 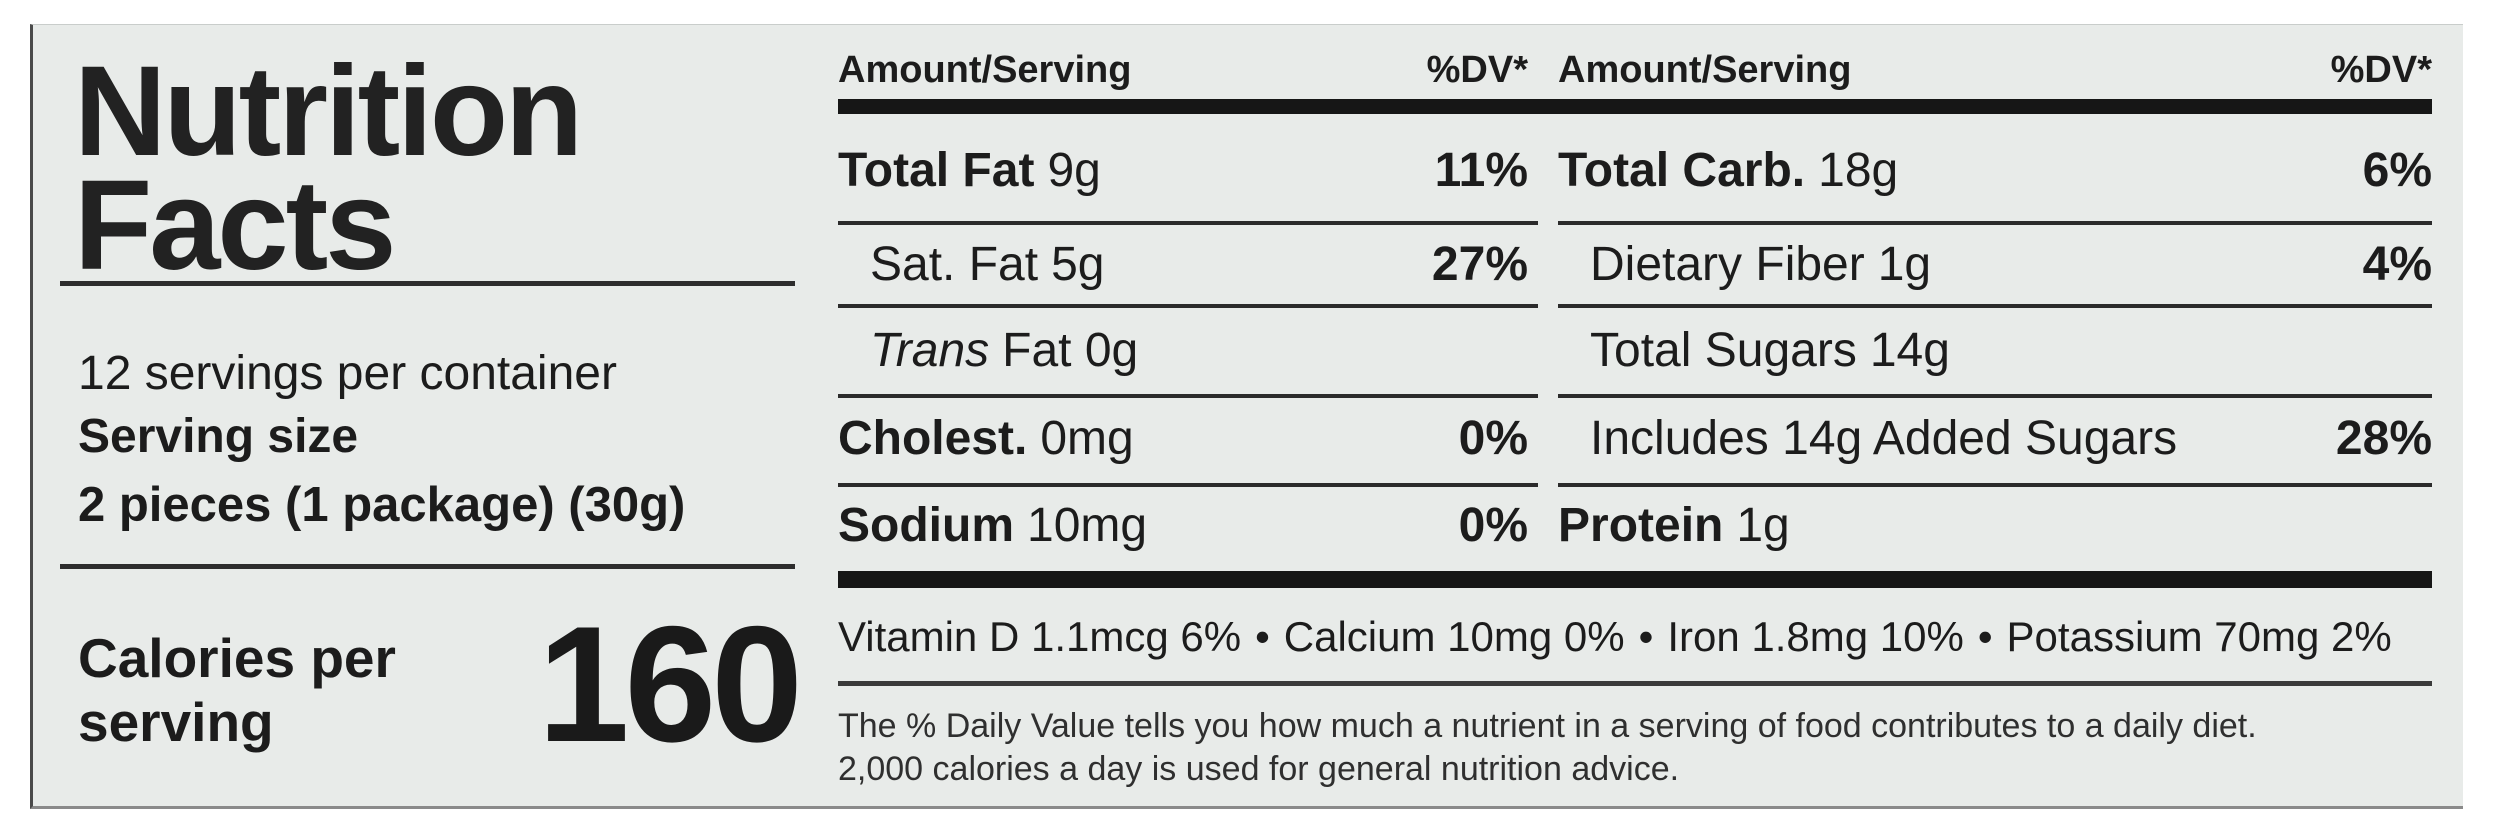 I want to click on nutrient-dv-value: 11%, so click(x=1481, y=170).